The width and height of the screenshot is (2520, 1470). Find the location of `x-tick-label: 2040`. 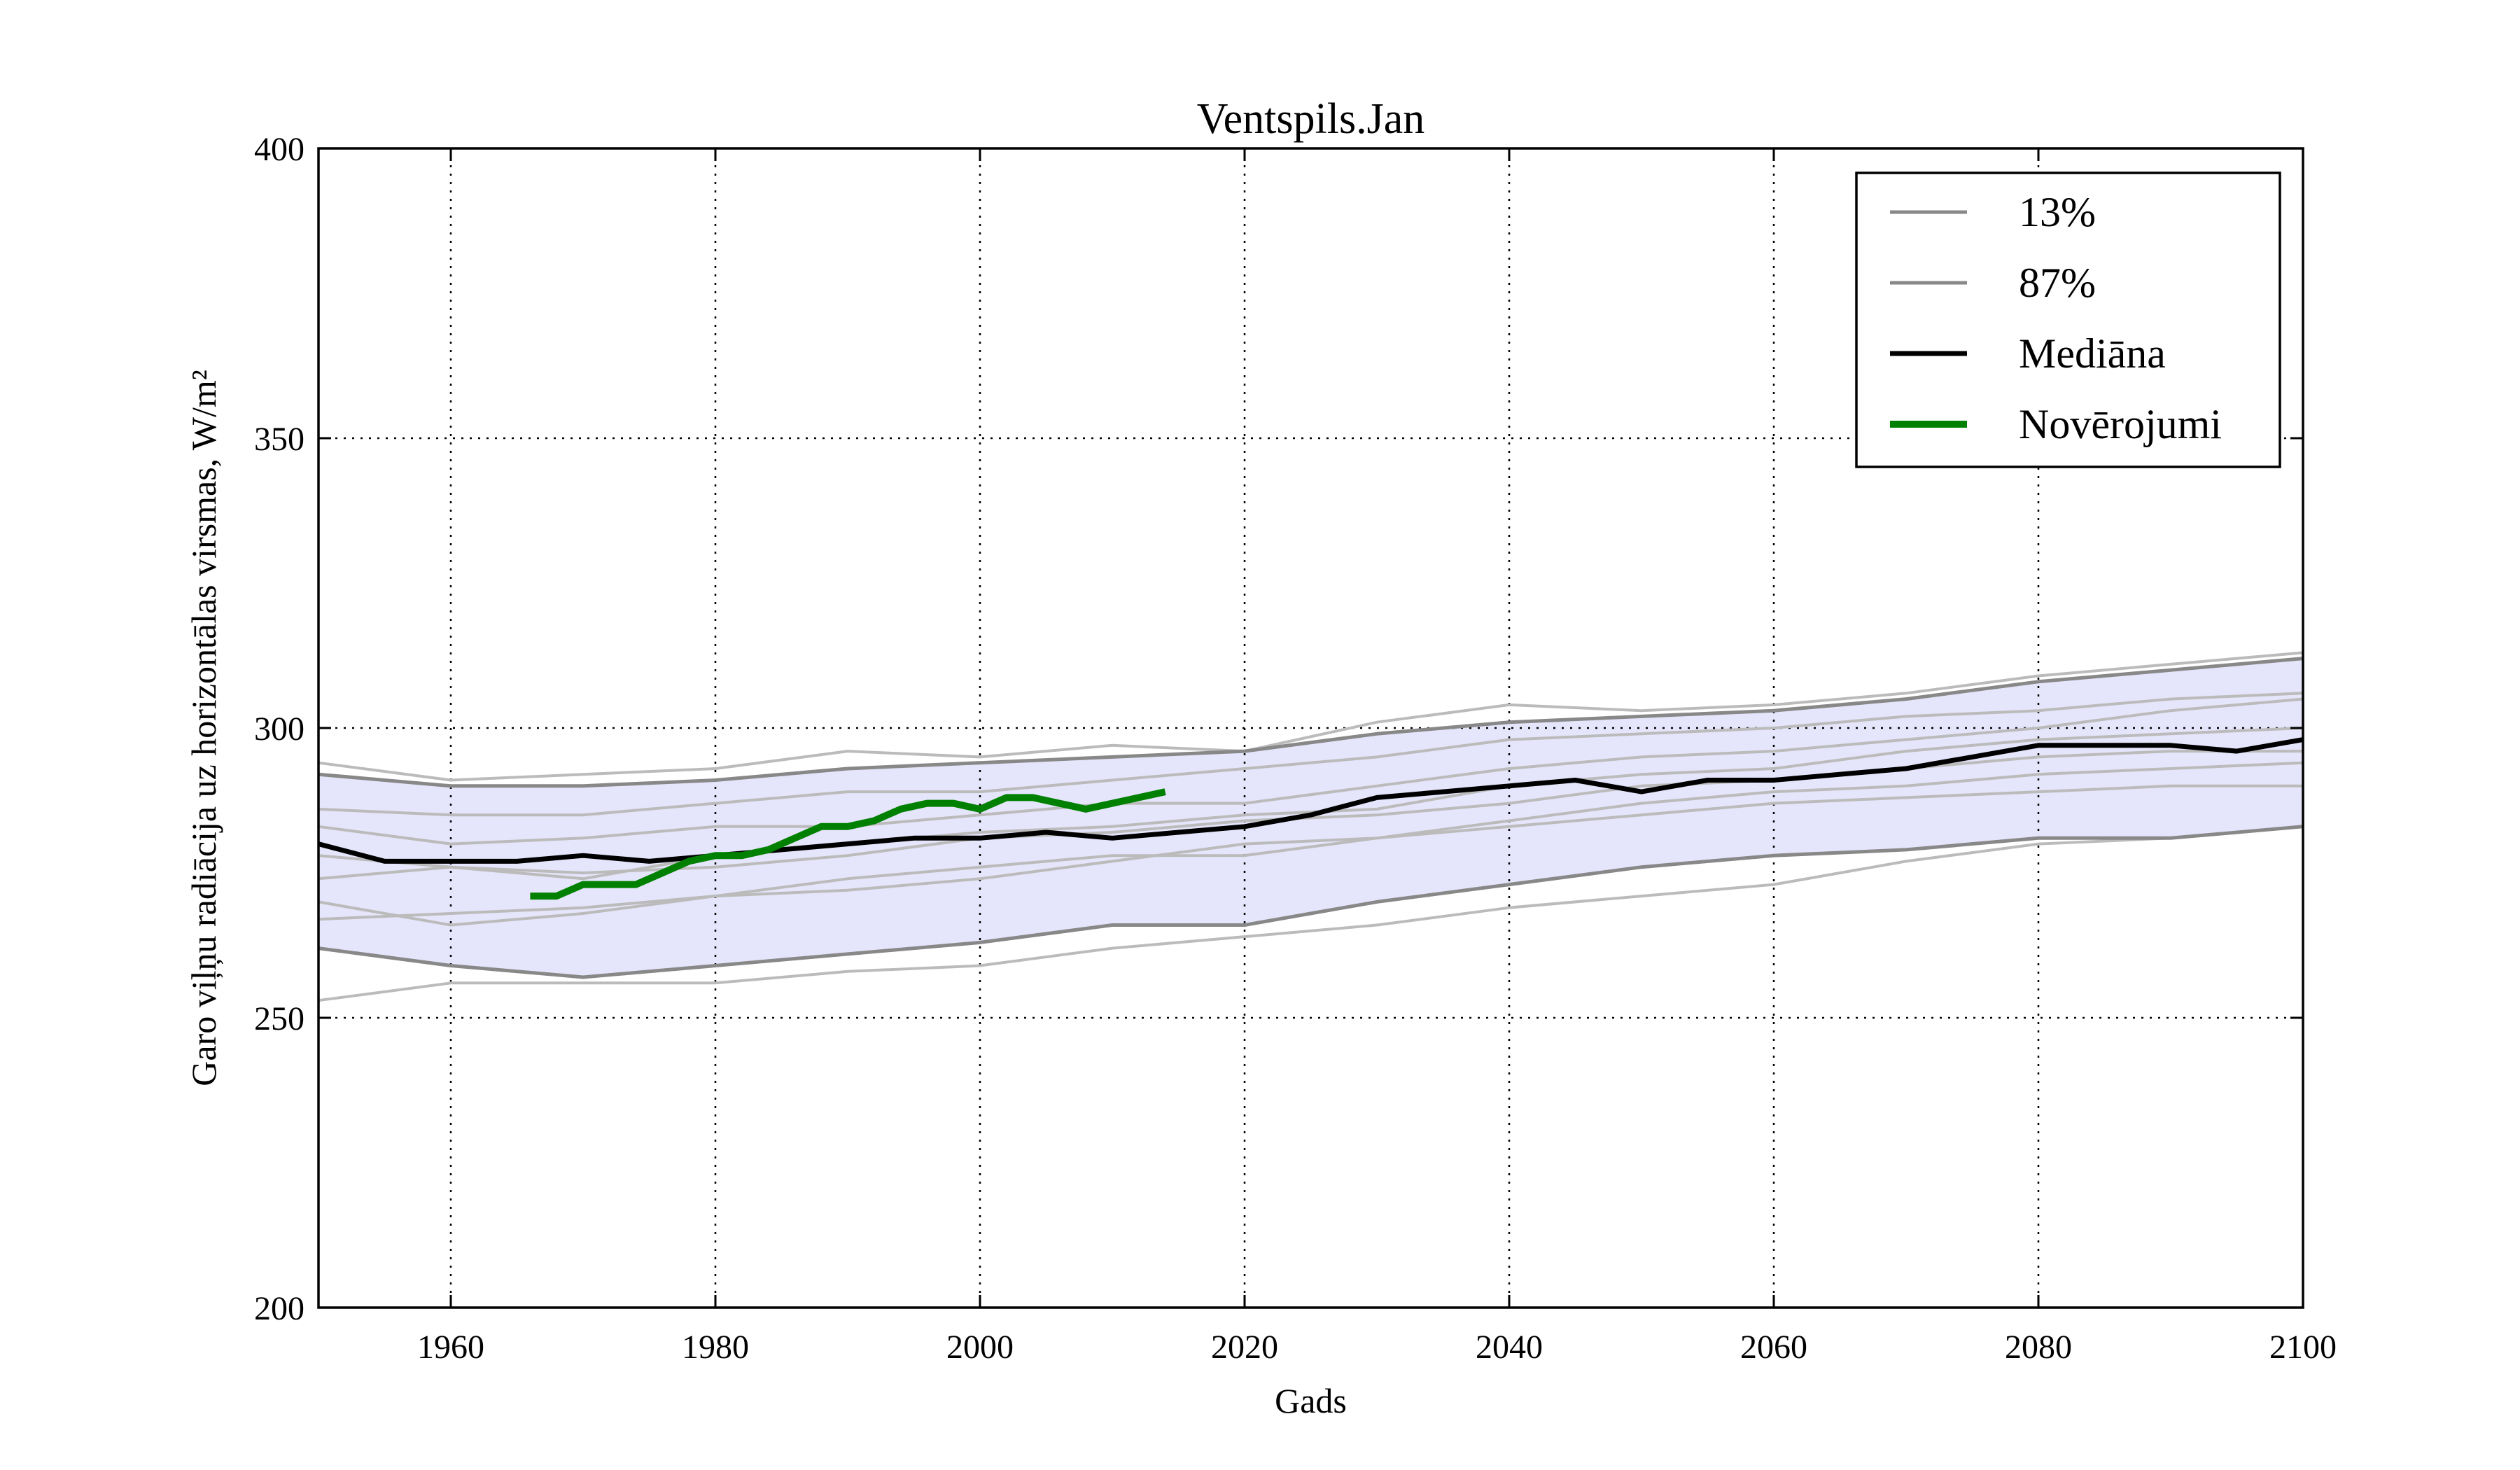

x-tick-label: 2040 is located at coordinates (1509, 1347).